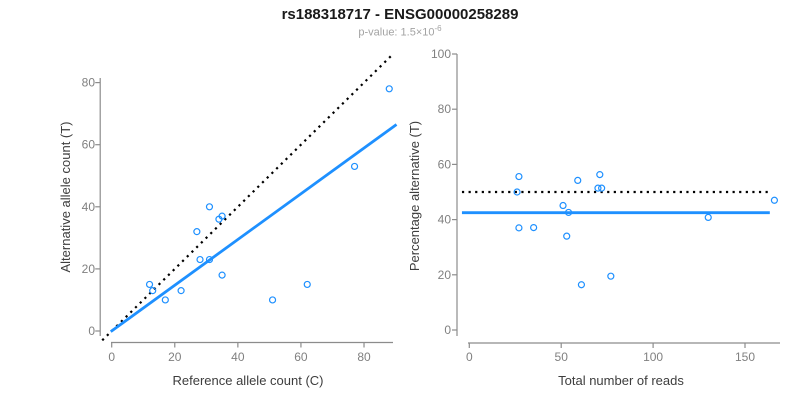 This screenshot has width=800, height=400. Describe the element at coordinates (364, 357) in the screenshot. I see `x-tick-label: 80` at that location.